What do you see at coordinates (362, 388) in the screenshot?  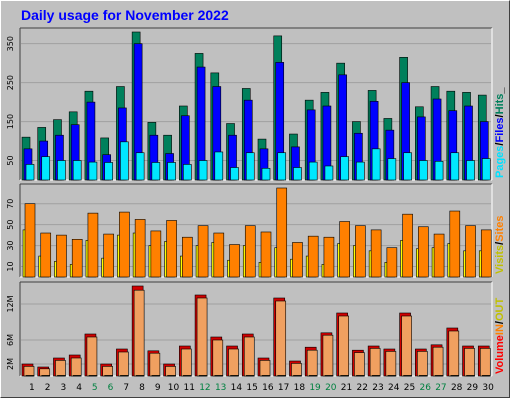 I see `day-label: 22` at bounding box center [362, 388].